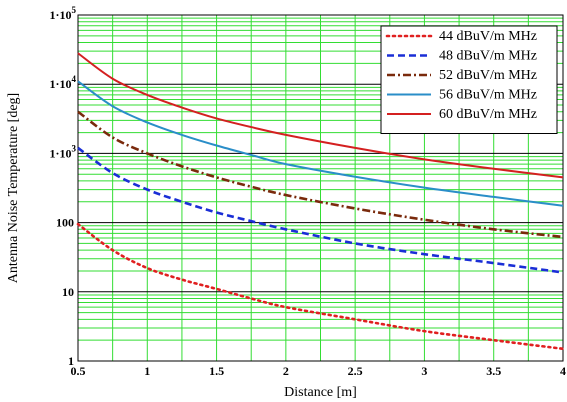 The width and height of the screenshot is (567, 402). I want to click on legend-box, so click(469, 79).